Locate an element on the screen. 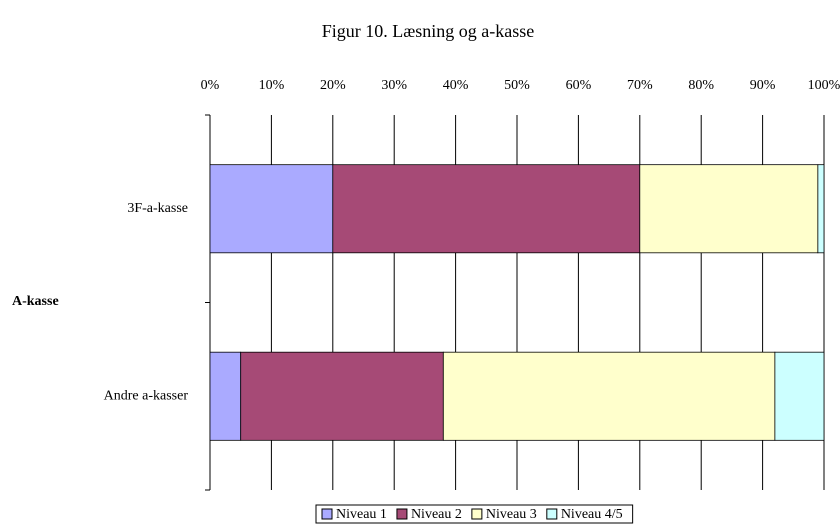 The height and width of the screenshot is (524, 840). x-tick-label: 70% is located at coordinates (640, 85).